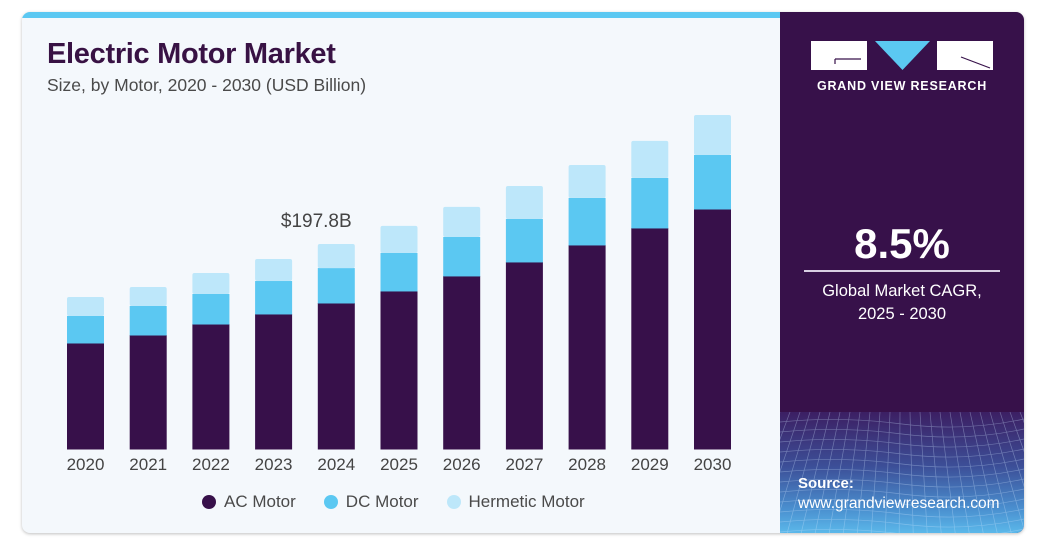  Describe the element at coordinates (336, 286) in the screenshot. I see `bar-dc-motor-2024` at that location.